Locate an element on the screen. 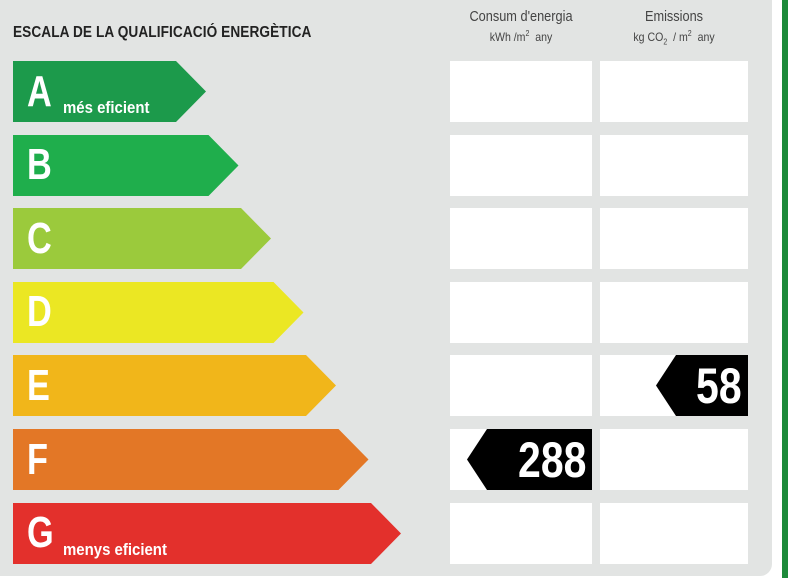 The width and height of the screenshot is (788, 578). rating-bar-e: E is located at coordinates (174, 386).